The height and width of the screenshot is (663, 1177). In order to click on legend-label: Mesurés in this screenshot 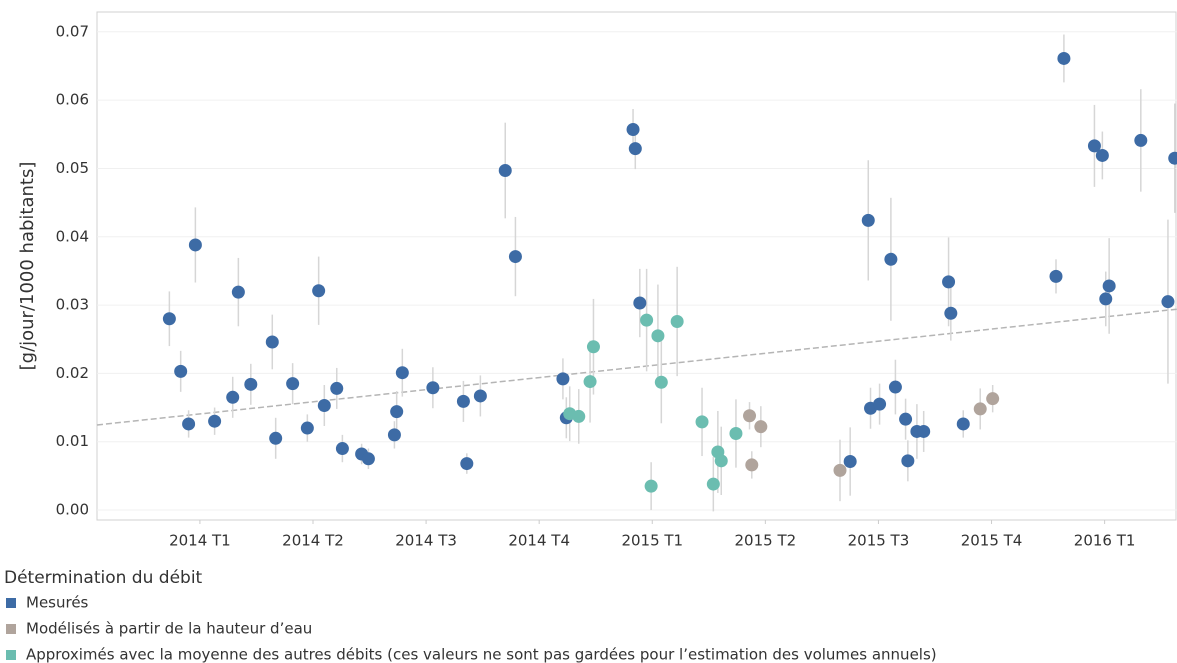, I will do `click(57, 603)`.